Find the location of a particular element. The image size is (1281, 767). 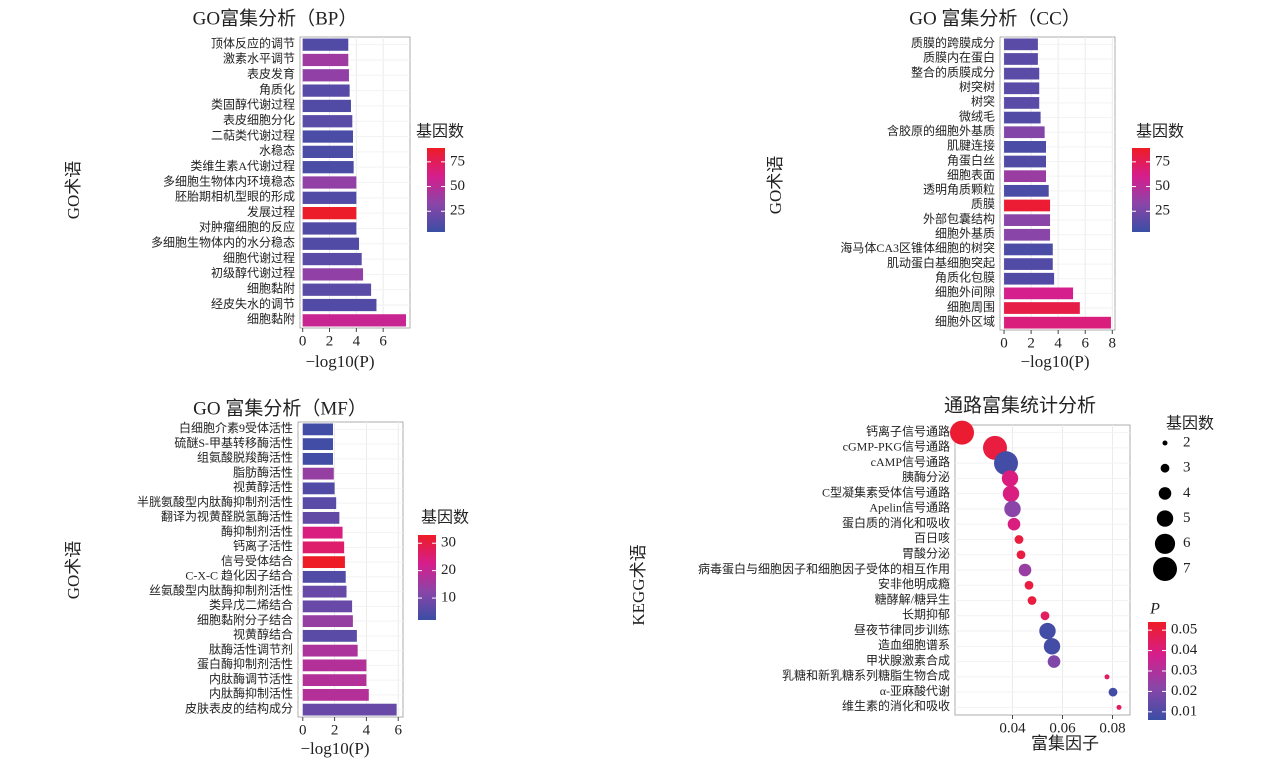

y-tick-label: 树突 is located at coordinates (983, 101).